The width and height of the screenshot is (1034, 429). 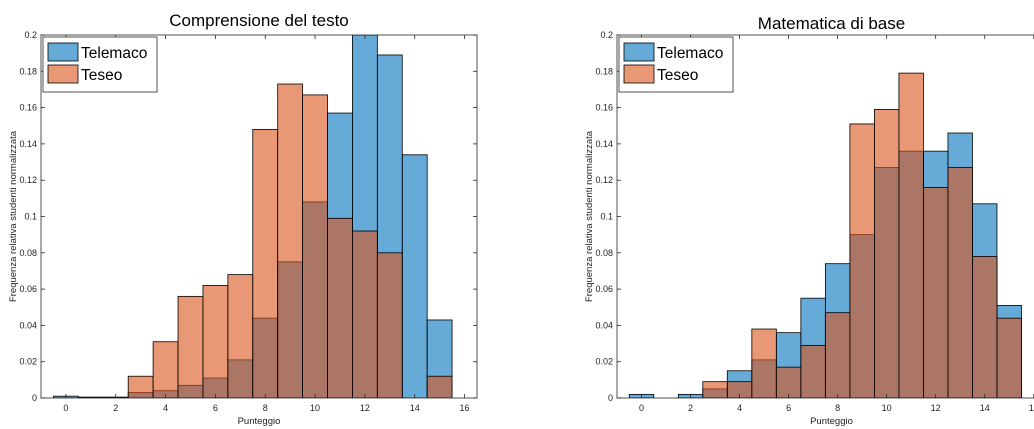 What do you see at coordinates (831, 23) in the screenshot?
I see `chart-title: Matematica di base` at bounding box center [831, 23].